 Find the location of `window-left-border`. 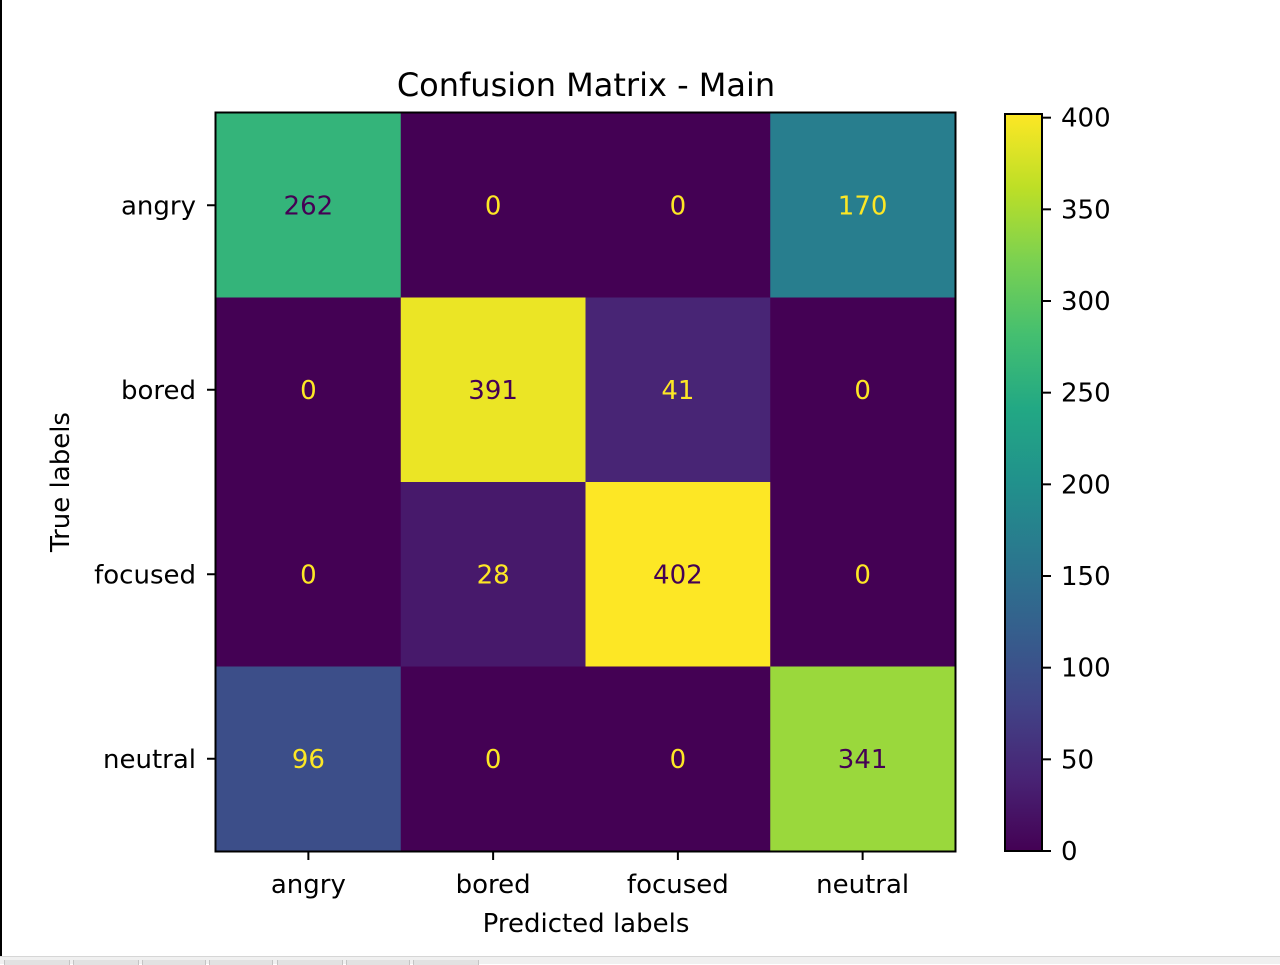

window-left-border is located at coordinates (1, 482).